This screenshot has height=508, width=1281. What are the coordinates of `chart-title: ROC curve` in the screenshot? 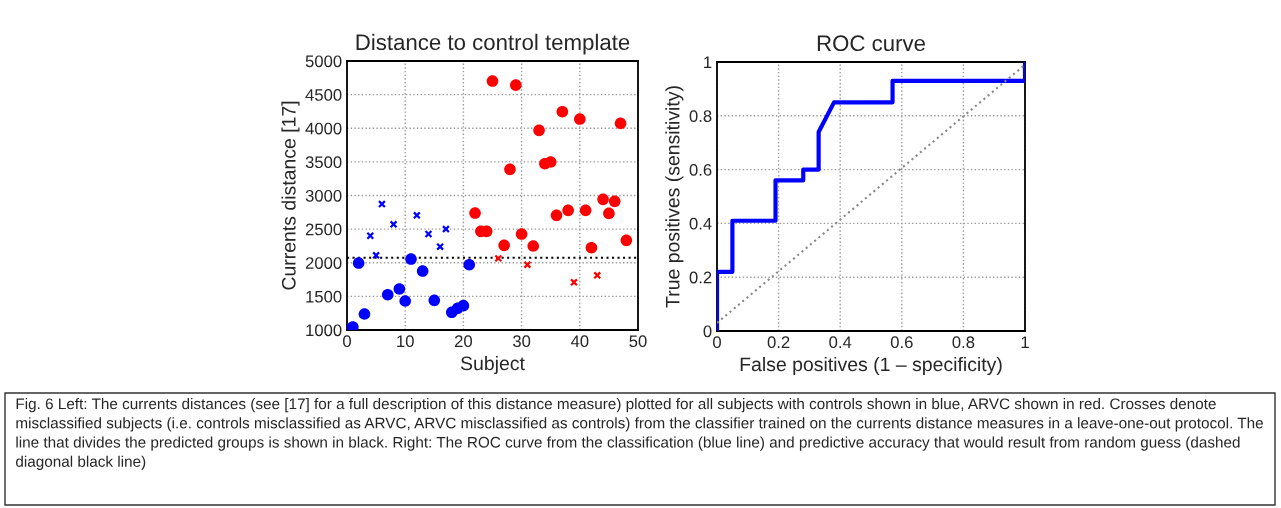 It's located at (871, 43).